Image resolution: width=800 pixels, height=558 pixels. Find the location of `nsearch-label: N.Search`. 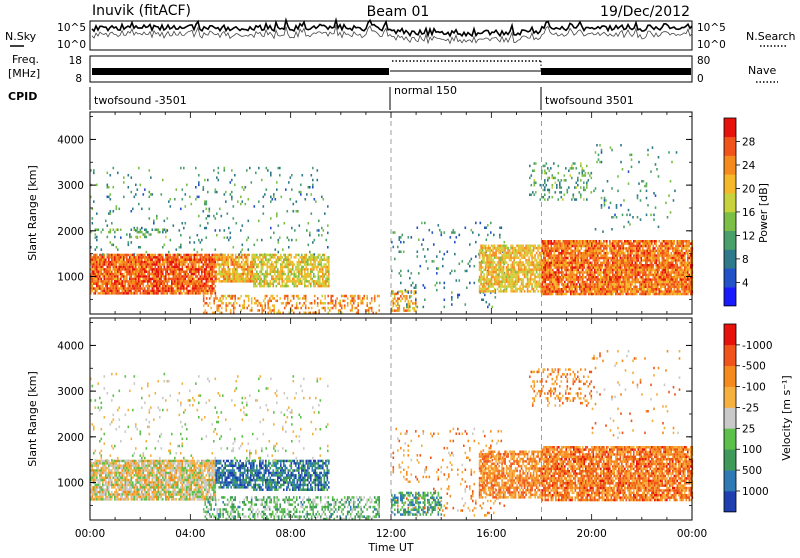

nsearch-label: N.Search is located at coordinates (771, 36).